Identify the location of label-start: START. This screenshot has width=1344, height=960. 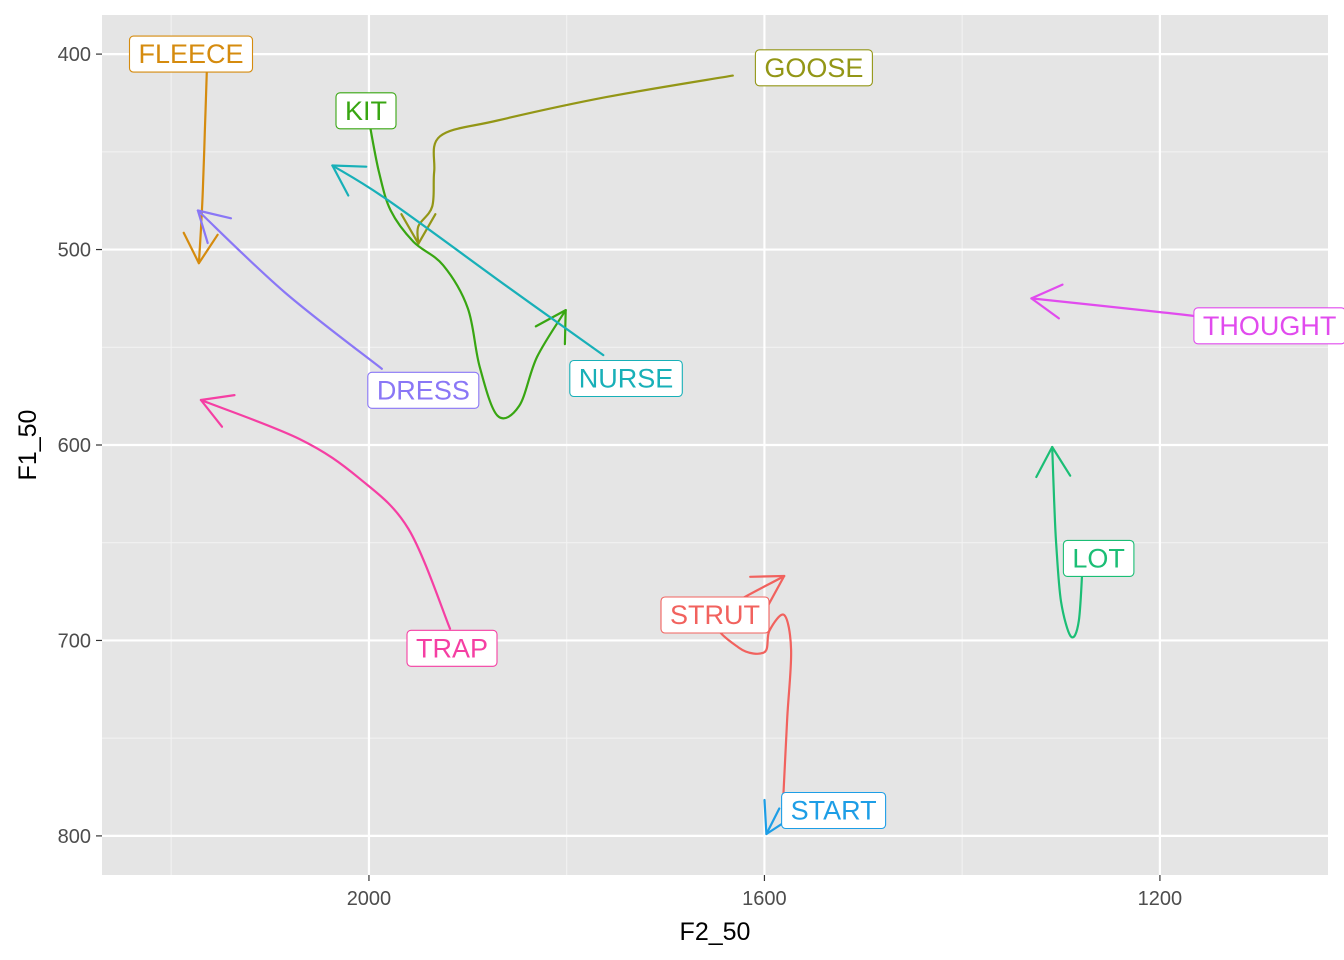
(834, 810).